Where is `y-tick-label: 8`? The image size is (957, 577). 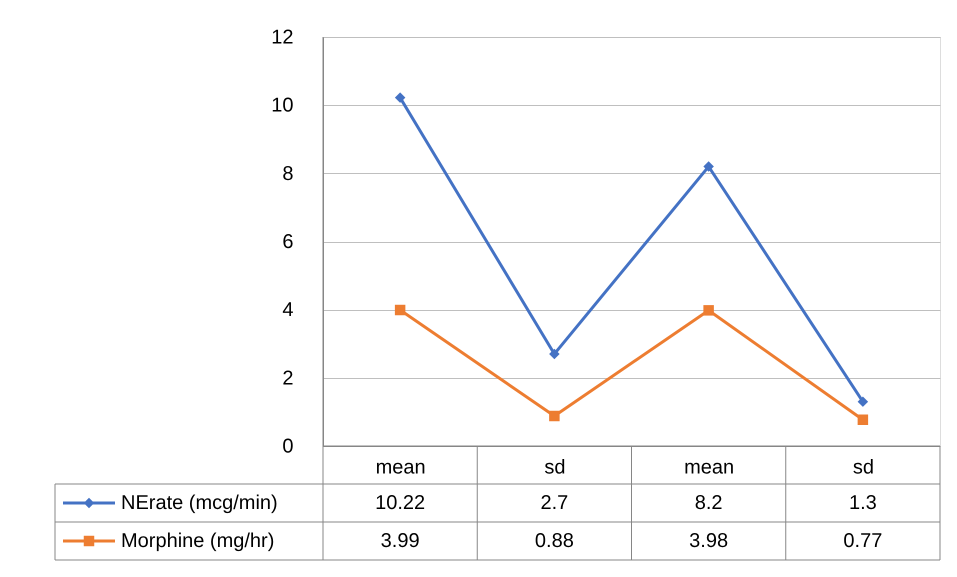
y-tick-label: 8 is located at coordinates (288, 173).